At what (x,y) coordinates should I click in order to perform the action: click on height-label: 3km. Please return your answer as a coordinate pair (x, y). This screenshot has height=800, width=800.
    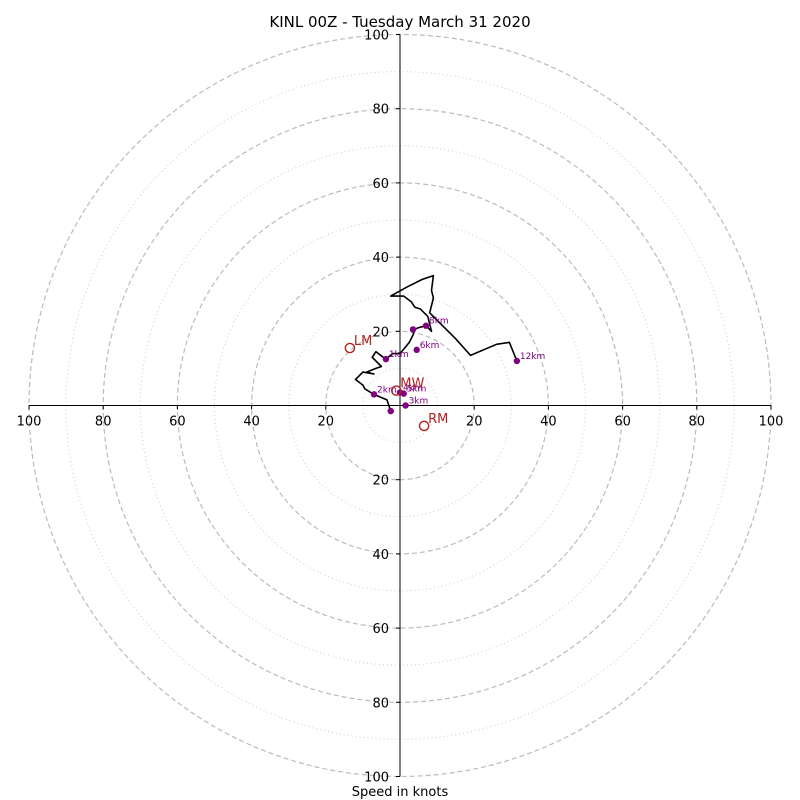
    Looking at the image, I should click on (419, 402).